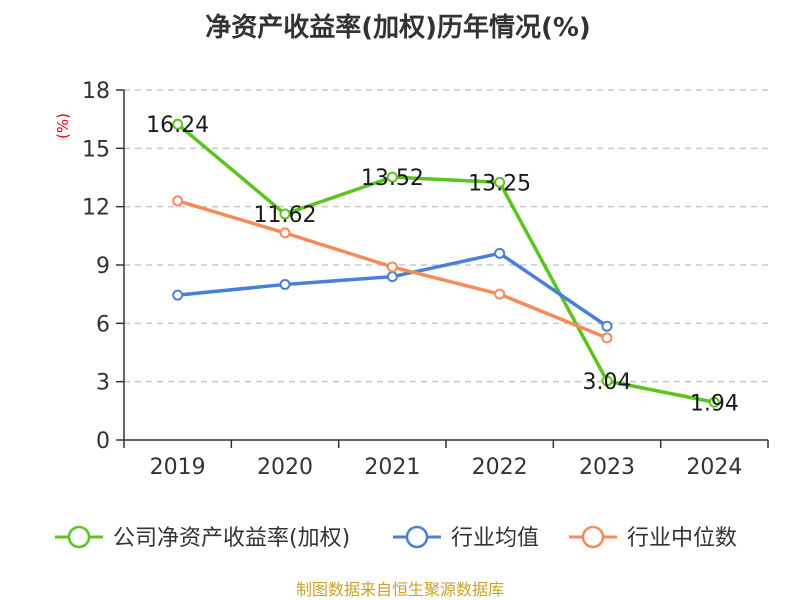 Image resolution: width=800 pixels, height=600 pixels. Describe the element at coordinates (103, 324) in the screenshot. I see `y-tick-label: 6` at that location.